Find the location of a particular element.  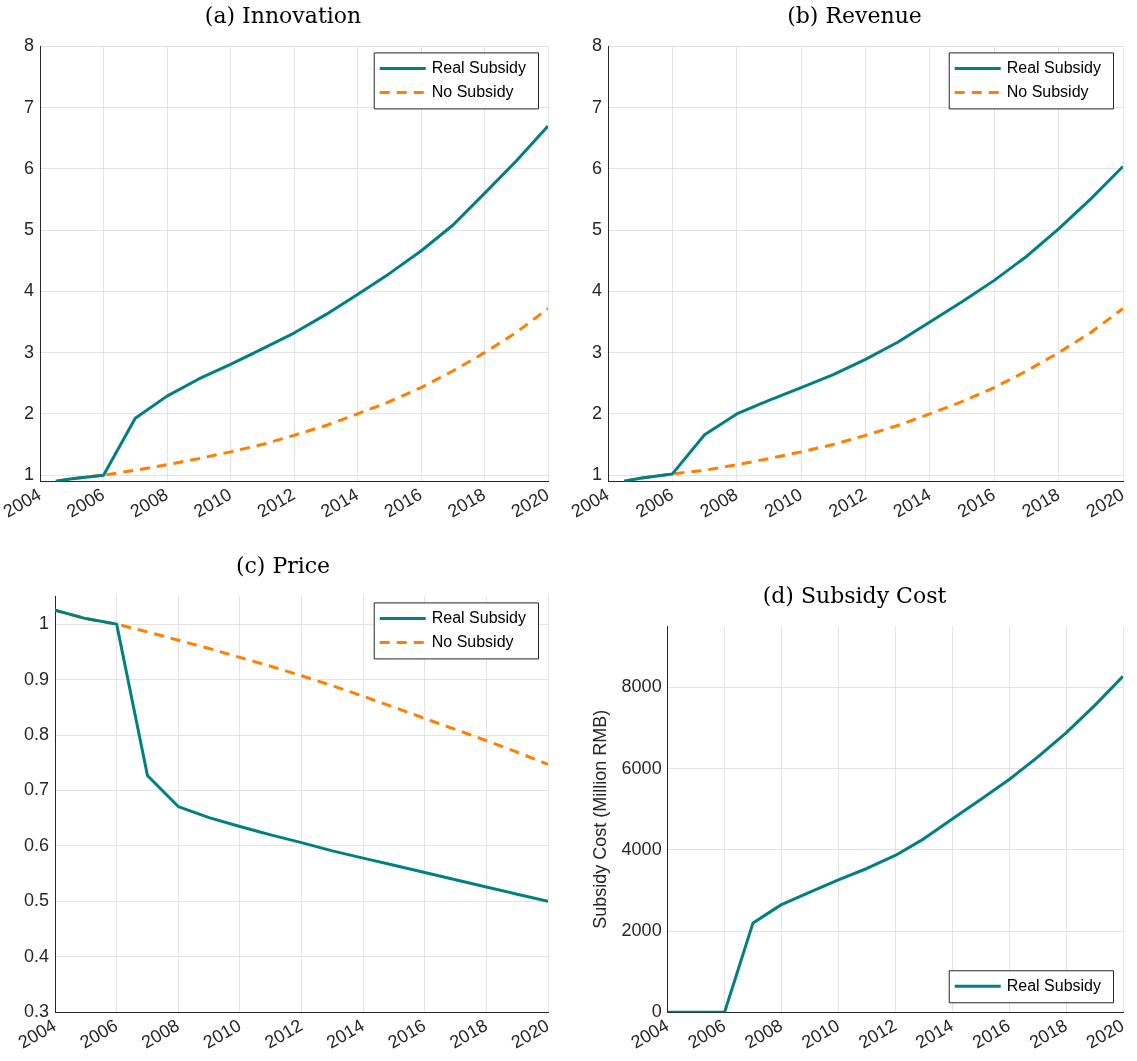

y-tick-label: 6000 is located at coordinates (641, 767).